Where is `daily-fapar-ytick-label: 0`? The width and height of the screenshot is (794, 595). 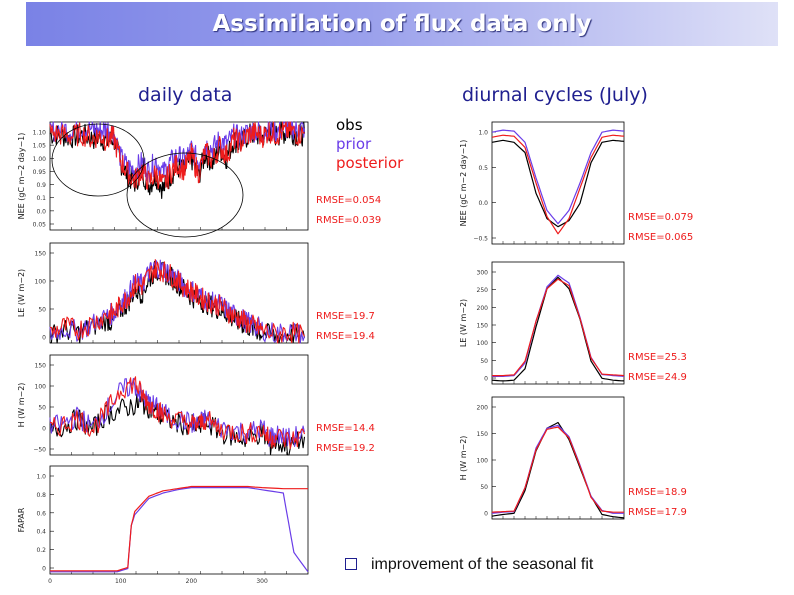 daily-fapar-ytick-label: 0 is located at coordinates (44, 569).